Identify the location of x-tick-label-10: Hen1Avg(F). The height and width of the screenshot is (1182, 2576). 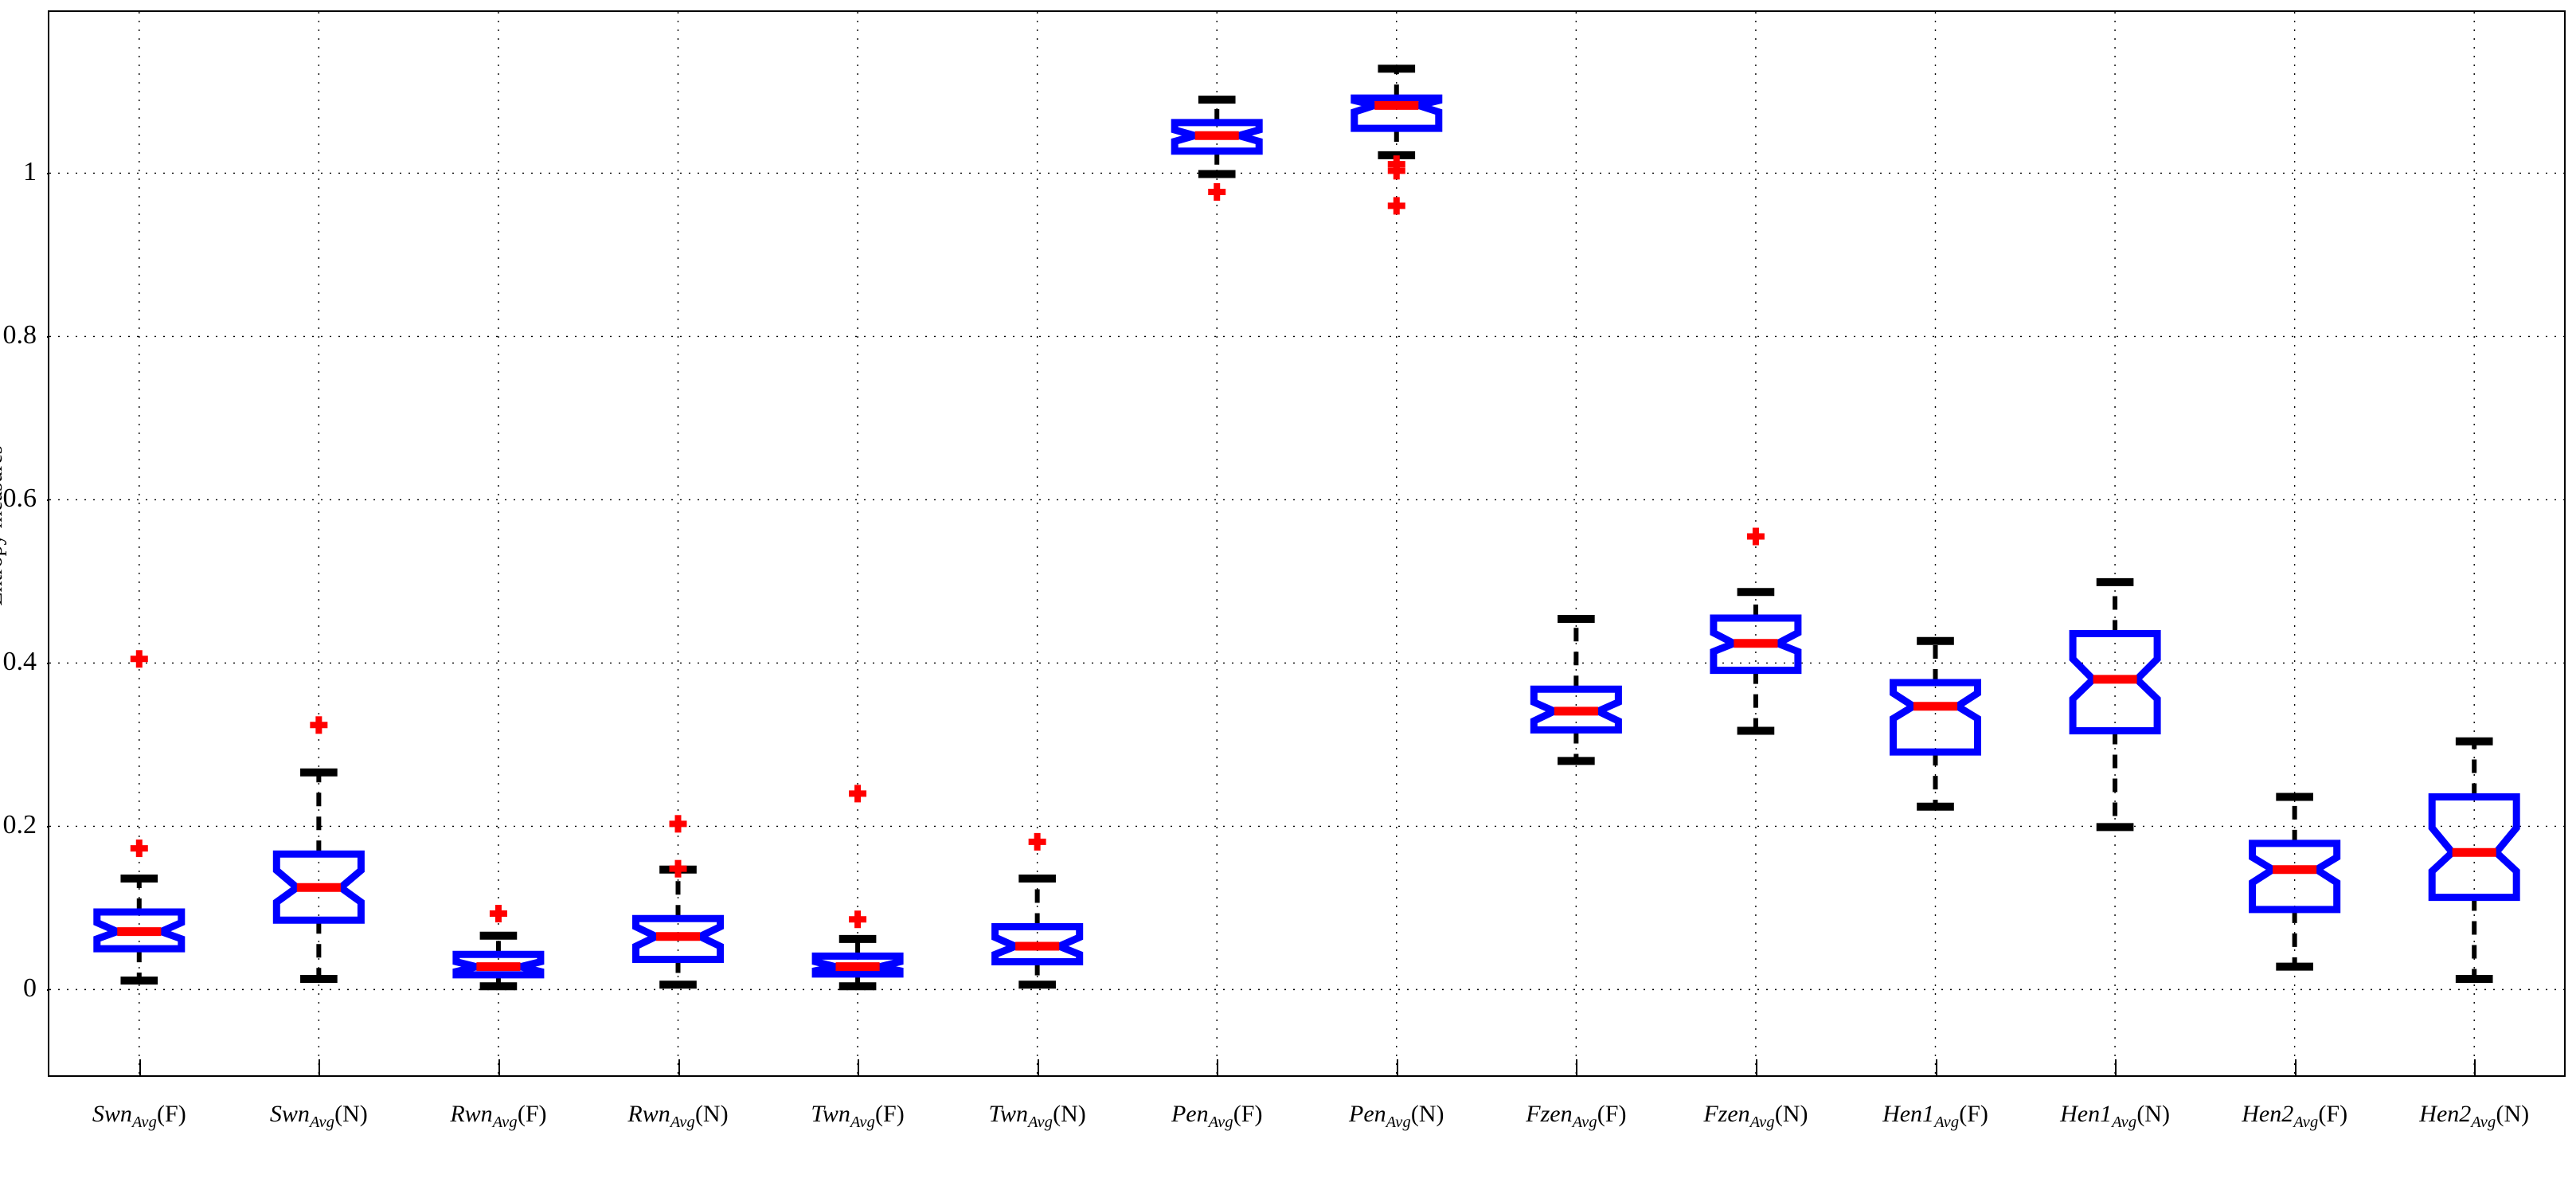
(1935, 1116).